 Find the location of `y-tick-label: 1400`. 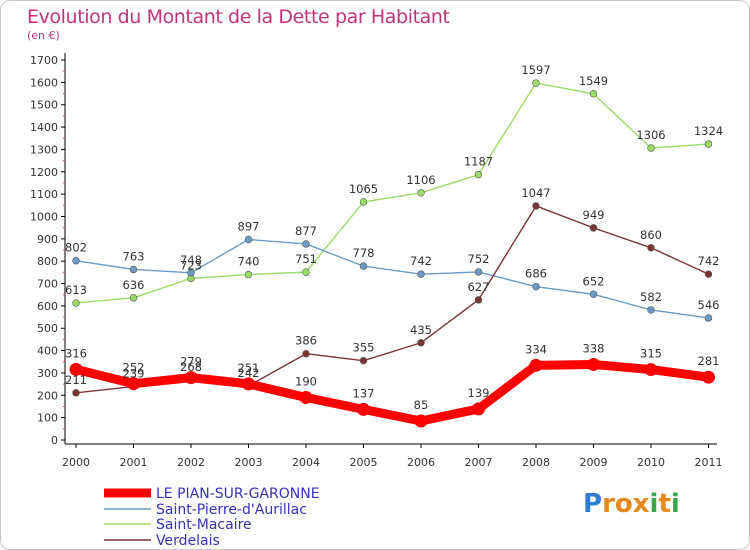

y-tick-label: 1400 is located at coordinates (44, 127).